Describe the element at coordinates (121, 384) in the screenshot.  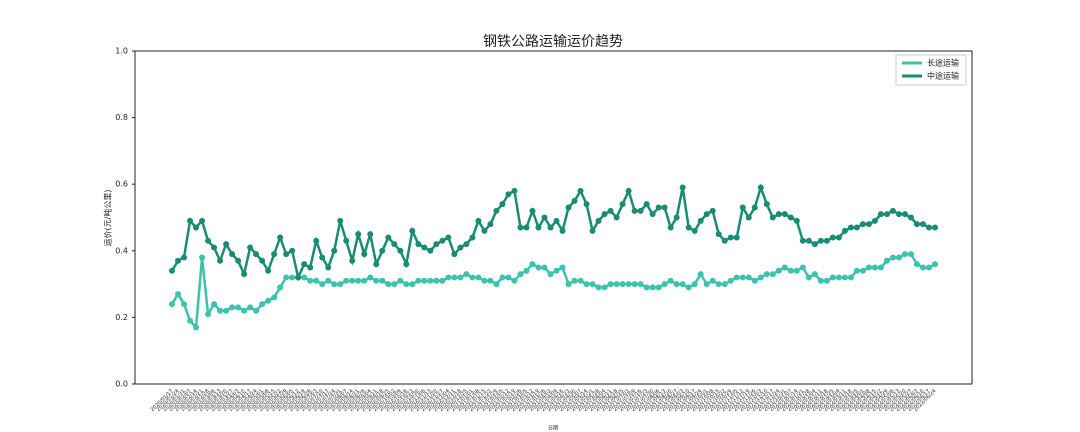
I see `y-tick-label: 0.0` at that location.